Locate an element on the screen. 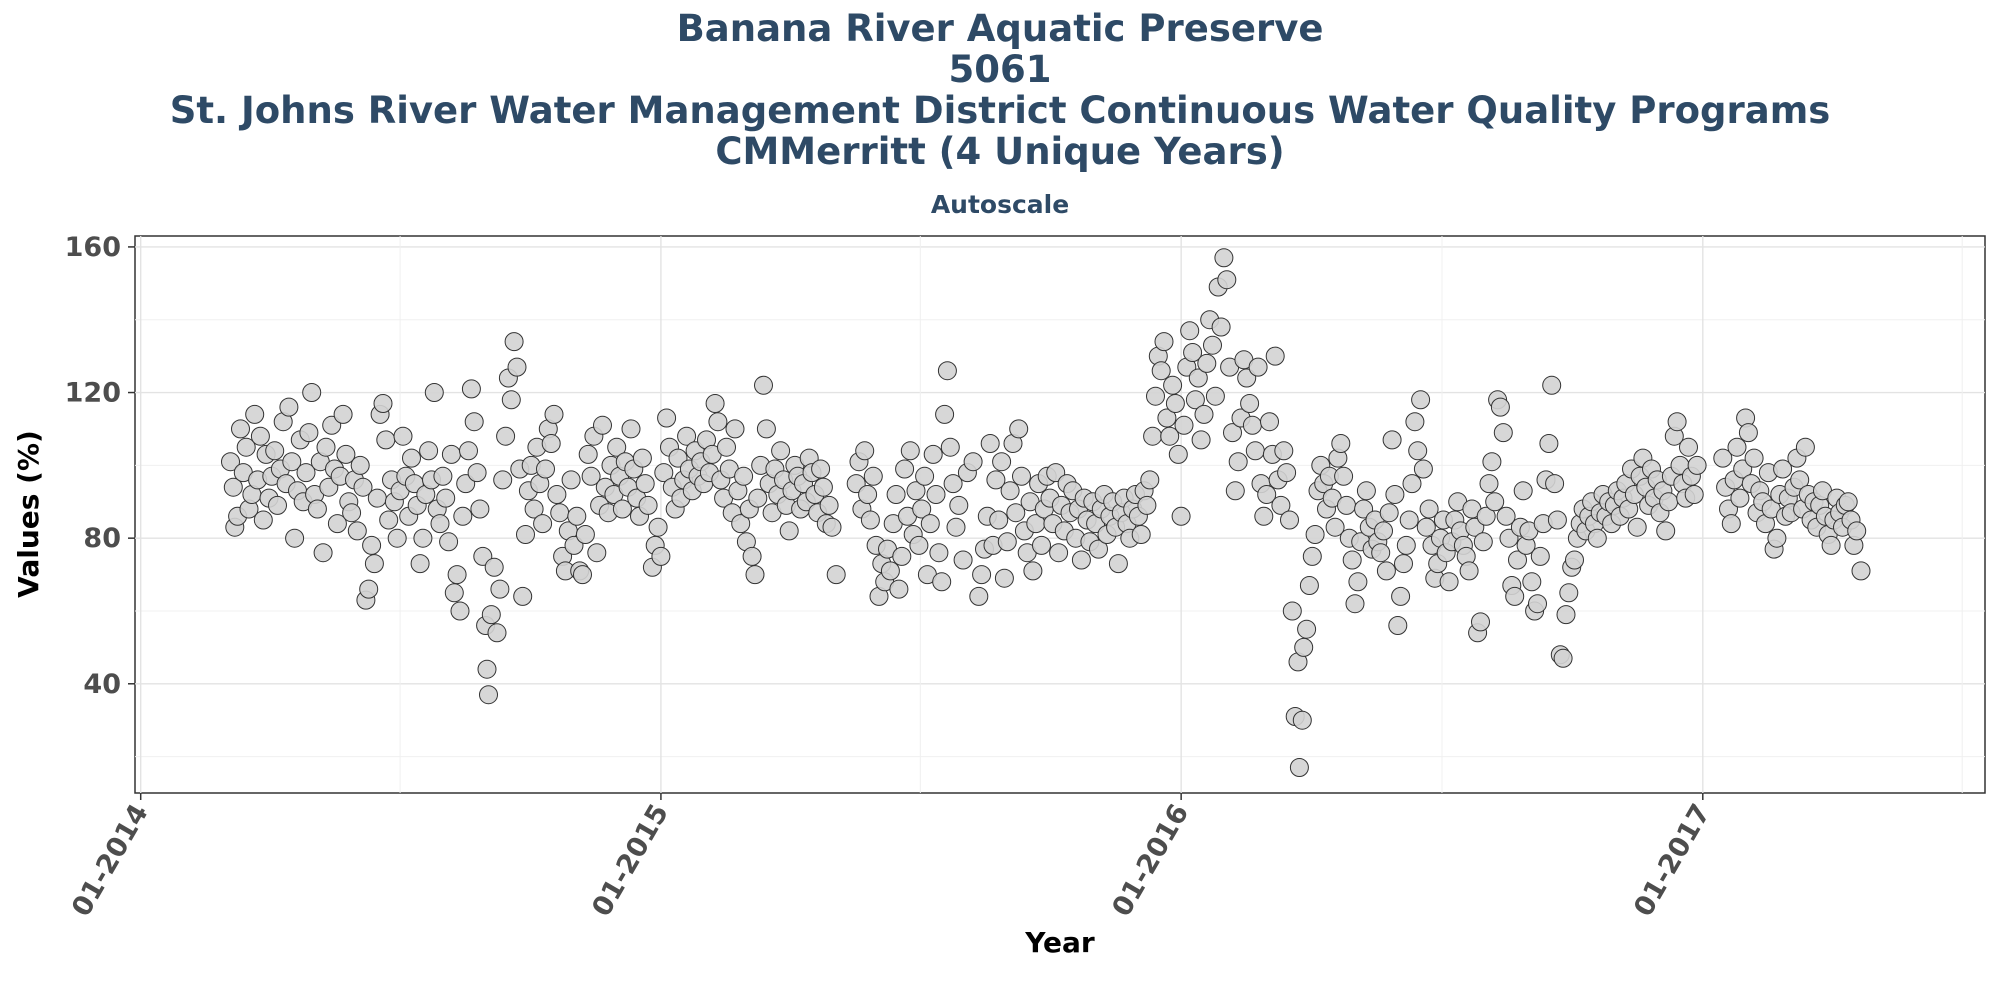 The image size is (2000, 1000). x-axis-title: Year is located at coordinates (1059, 942).